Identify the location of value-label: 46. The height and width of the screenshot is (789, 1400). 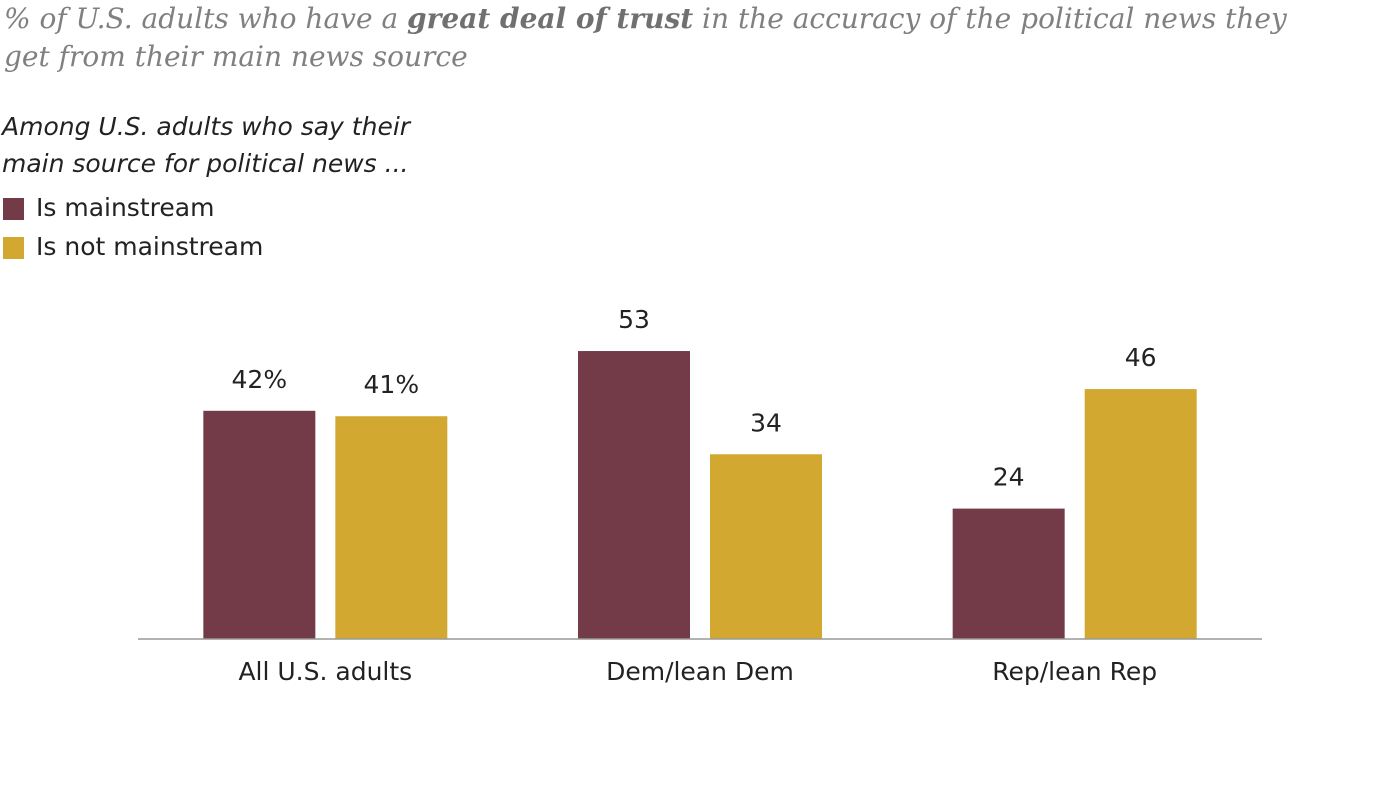
(1141, 357).